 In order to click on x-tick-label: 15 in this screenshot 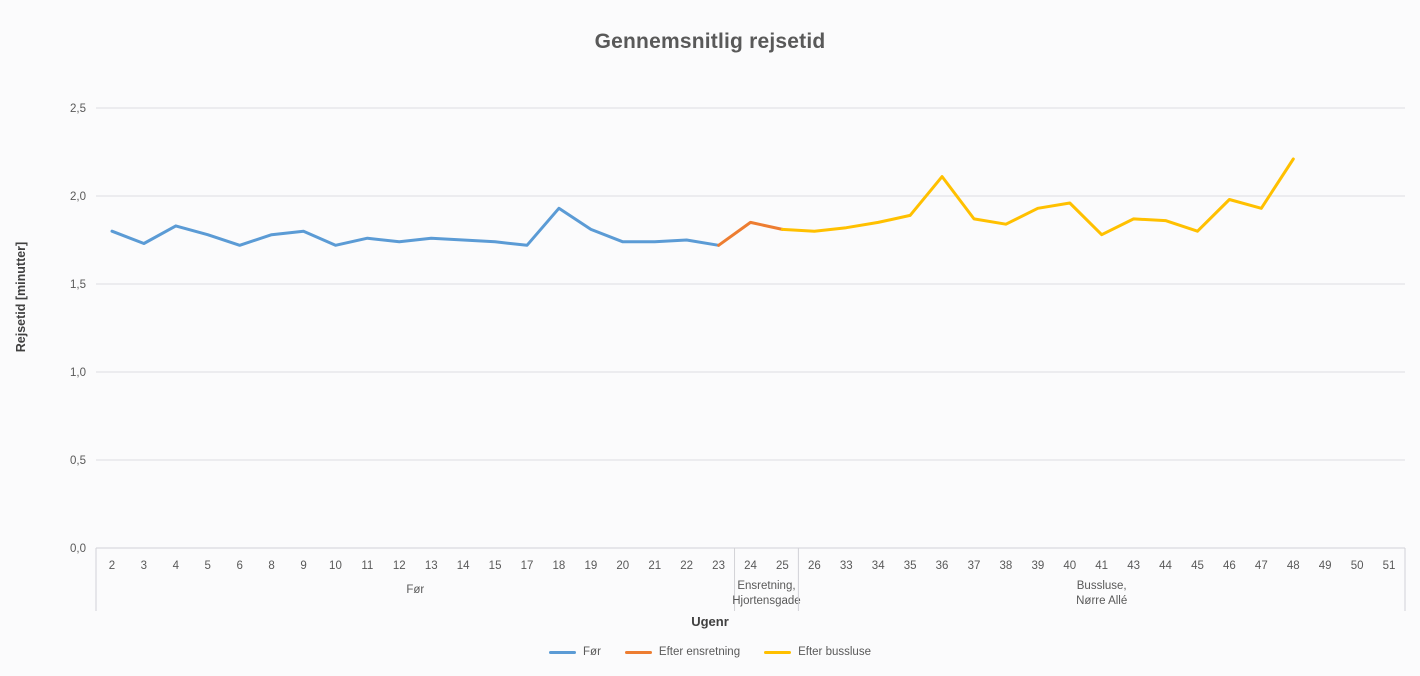, I will do `click(495, 566)`.